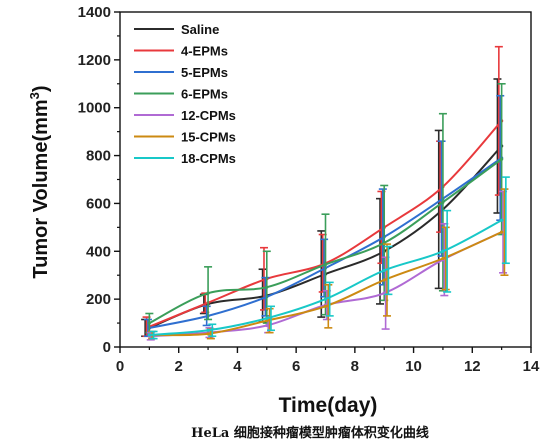 The width and height of the screenshot is (551, 446). Describe the element at coordinates (531, 366) in the screenshot. I see `x-tick-label: 14` at that location.